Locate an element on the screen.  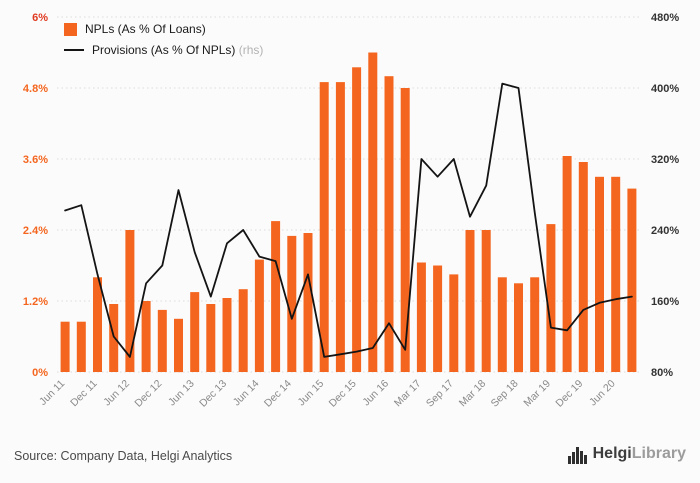
x-axis-label: Jun 13 is located at coordinates (181, 393).